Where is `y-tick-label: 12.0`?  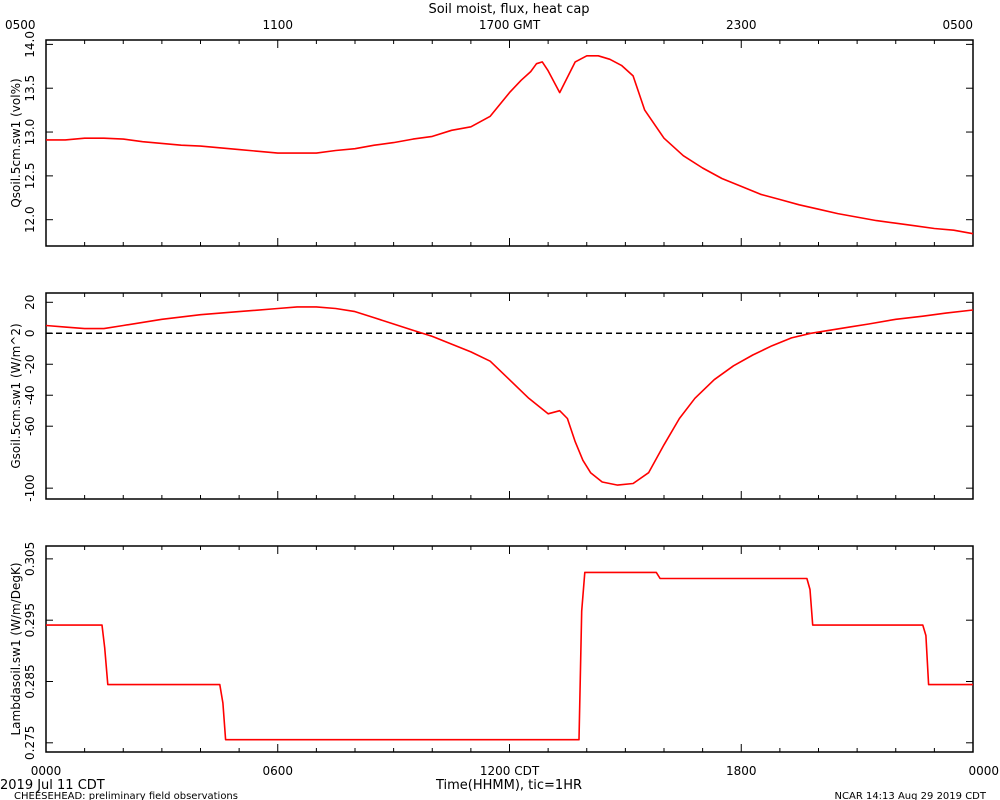
y-tick-label: 12.0 is located at coordinates (30, 219).